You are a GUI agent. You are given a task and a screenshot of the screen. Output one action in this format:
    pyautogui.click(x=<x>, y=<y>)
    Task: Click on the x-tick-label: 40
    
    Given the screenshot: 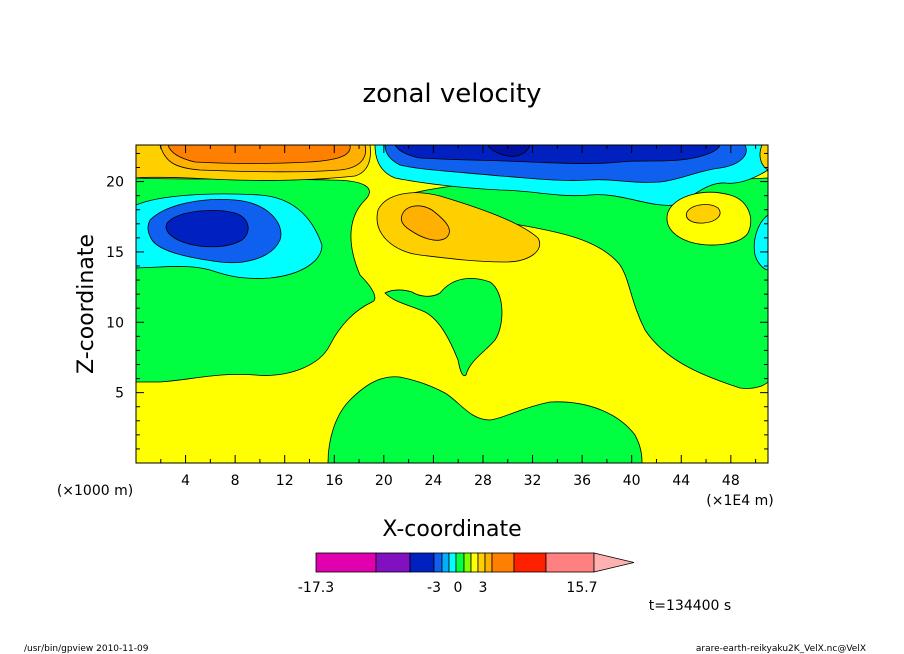 What is the action you would take?
    pyautogui.click(x=632, y=481)
    